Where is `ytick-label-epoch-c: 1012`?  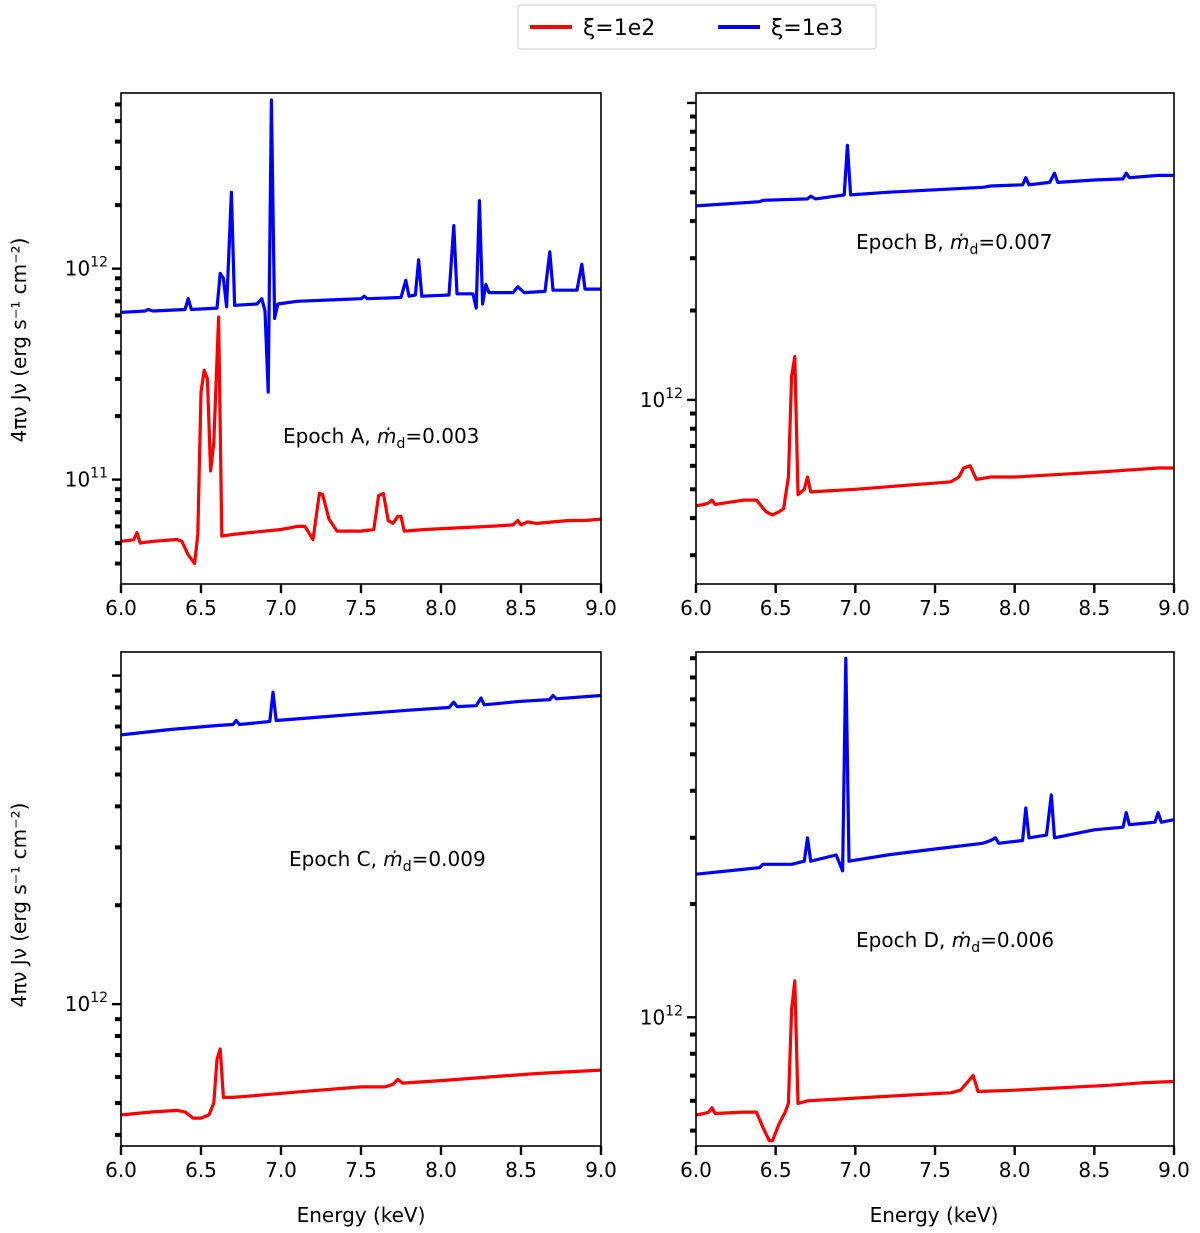
ytick-label-epoch-c: 1012 is located at coordinates (86, 1003).